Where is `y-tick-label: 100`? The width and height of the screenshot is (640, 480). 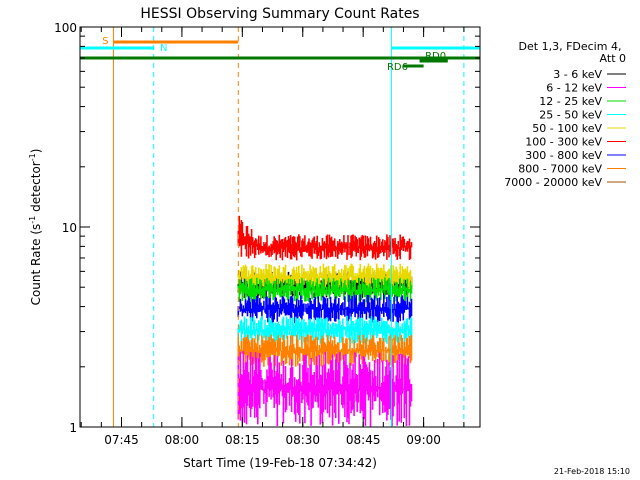
y-tick-label: 100 is located at coordinates (65, 28).